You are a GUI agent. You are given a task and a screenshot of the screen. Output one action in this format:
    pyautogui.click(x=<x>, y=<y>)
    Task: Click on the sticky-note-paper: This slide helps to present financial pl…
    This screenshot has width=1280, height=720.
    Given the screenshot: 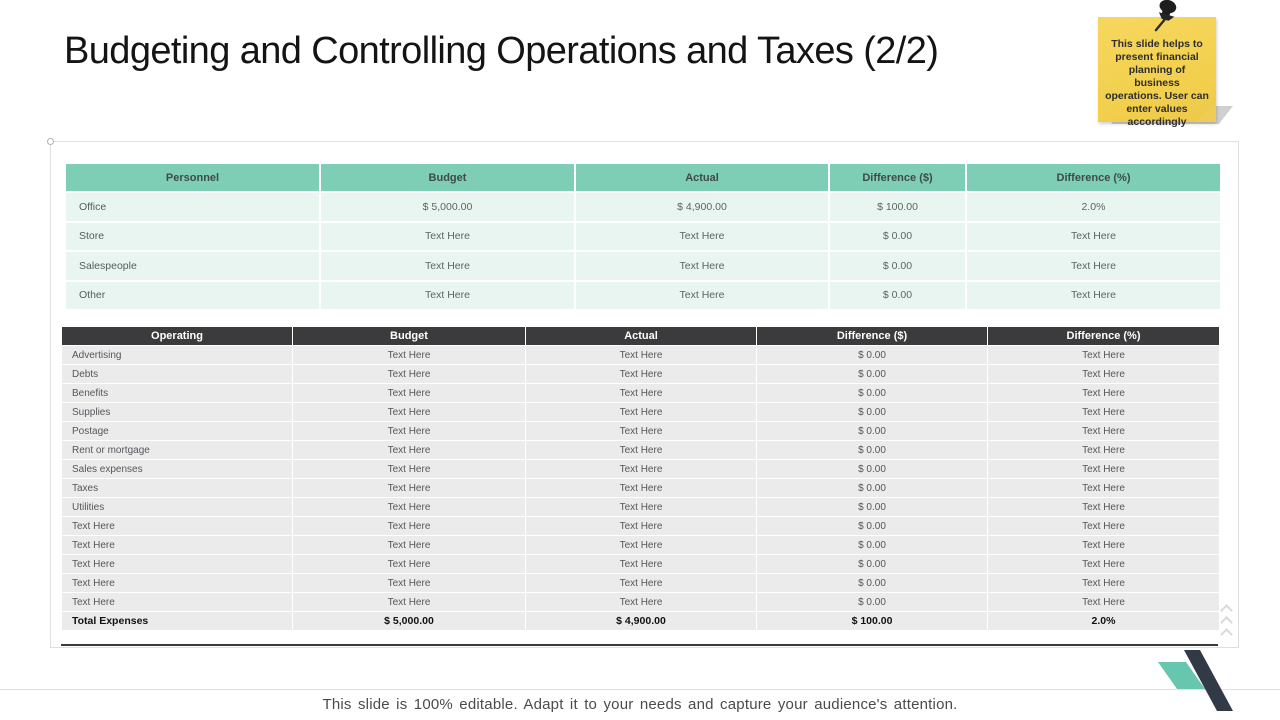 What is the action you would take?
    pyautogui.click(x=1157, y=72)
    